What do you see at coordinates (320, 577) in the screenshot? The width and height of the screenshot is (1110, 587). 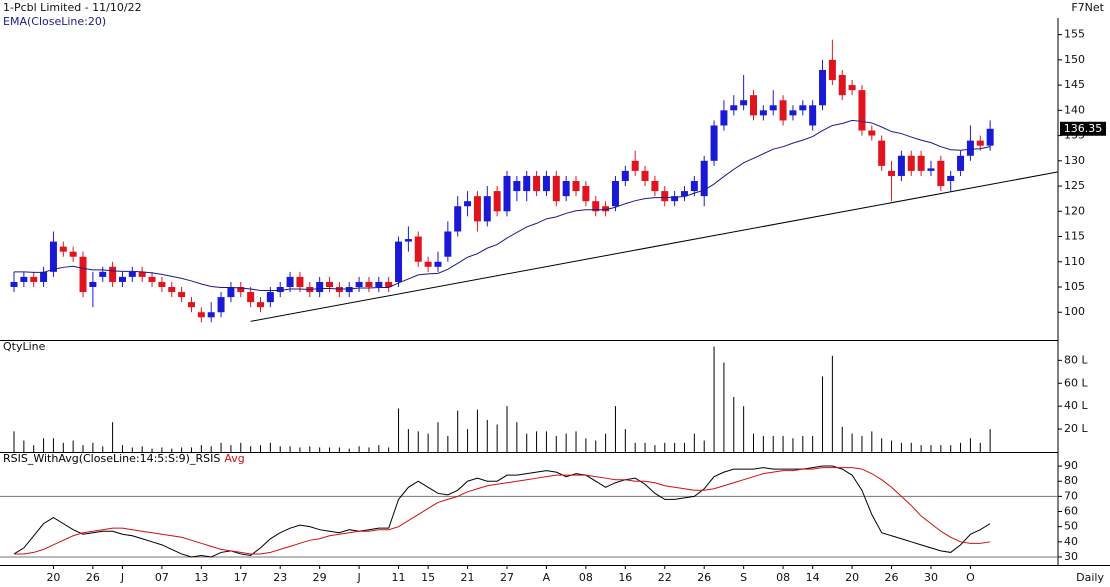 I see `x-tick-label: 29` at bounding box center [320, 577].